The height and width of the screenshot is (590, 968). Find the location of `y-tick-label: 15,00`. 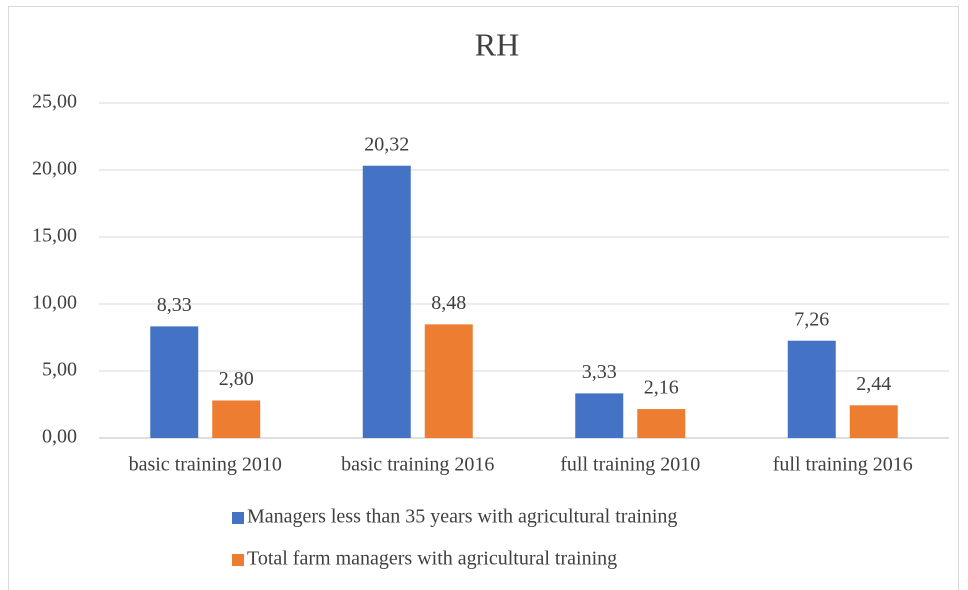

y-tick-label: 15,00 is located at coordinates (54, 236).